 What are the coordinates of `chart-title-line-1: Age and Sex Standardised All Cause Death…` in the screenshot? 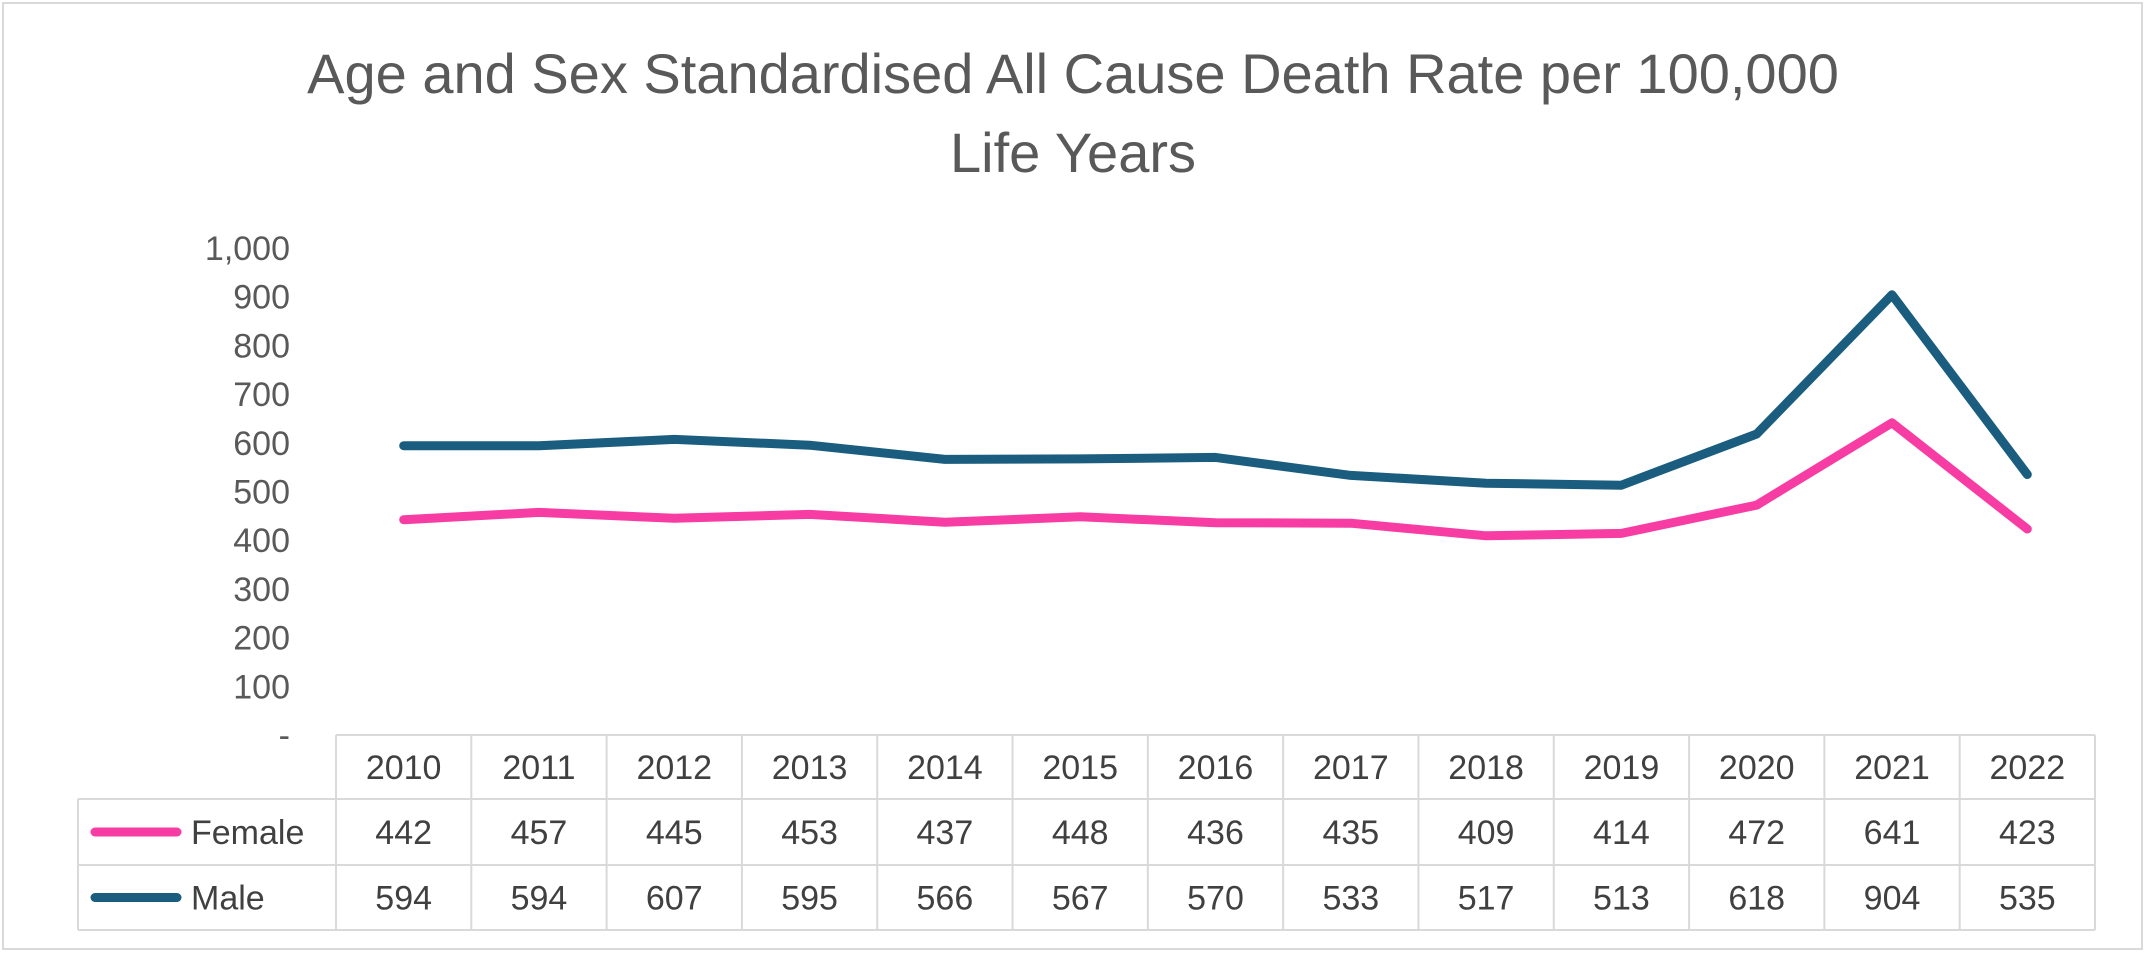 It's located at (1073, 73).